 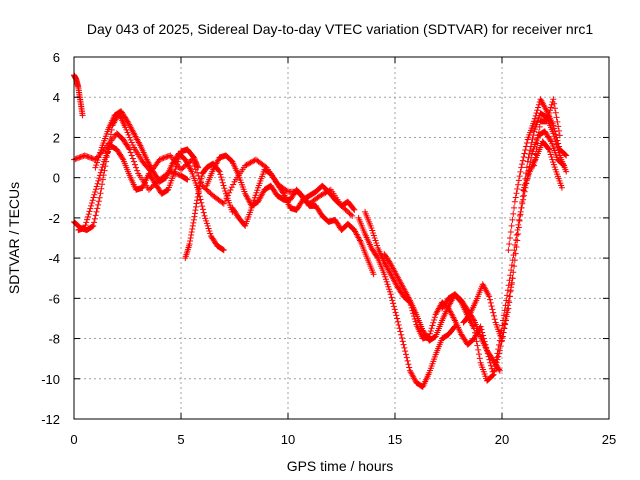 I want to click on x-tick-label: 25, so click(x=609, y=439).